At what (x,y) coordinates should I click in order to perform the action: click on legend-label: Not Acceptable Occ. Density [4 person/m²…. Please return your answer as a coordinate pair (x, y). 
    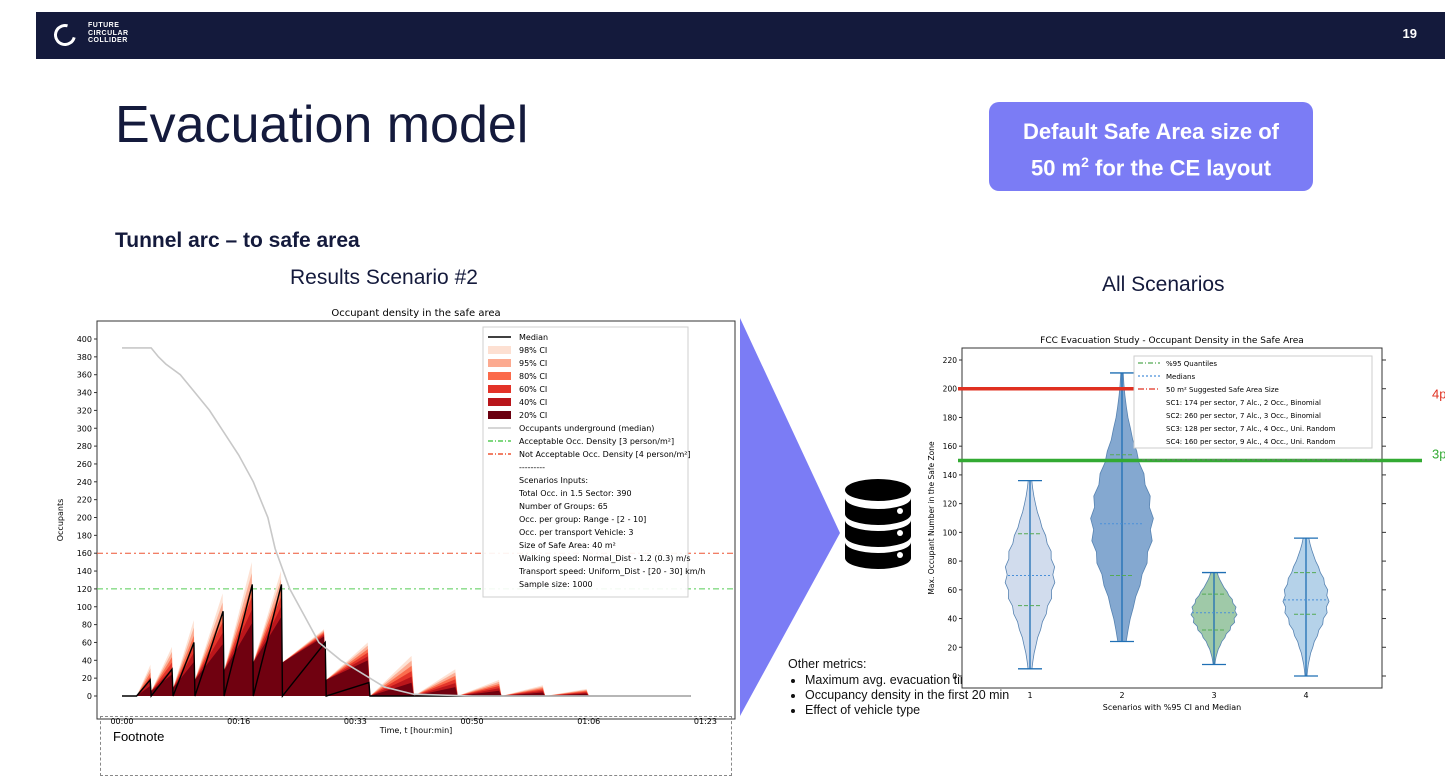
    Looking at the image, I should click on (605, 454).